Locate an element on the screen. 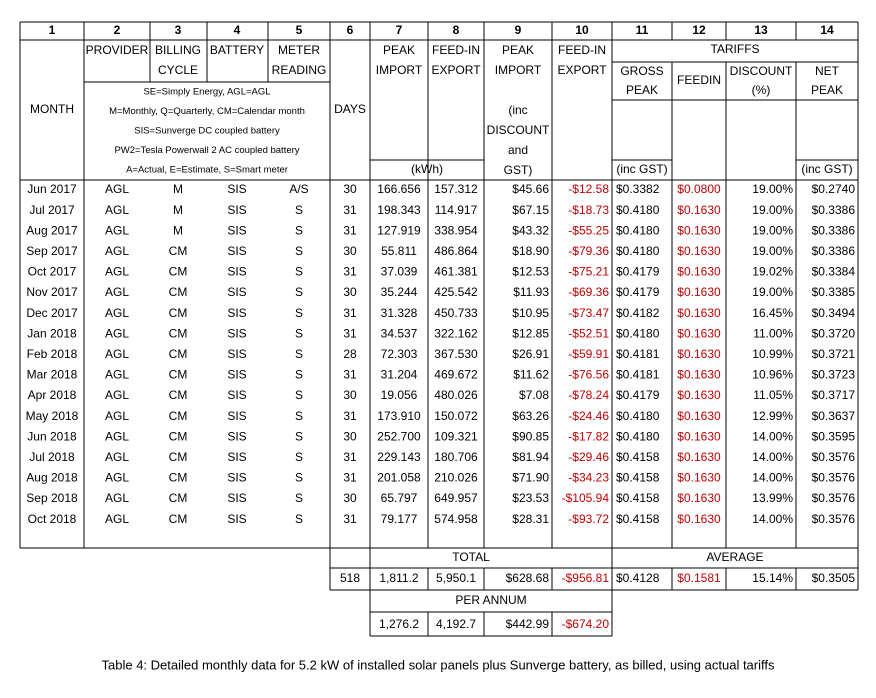 This screenshot has height=698, width=876. cell: $0.3721 is located at coordinates (834, 354).